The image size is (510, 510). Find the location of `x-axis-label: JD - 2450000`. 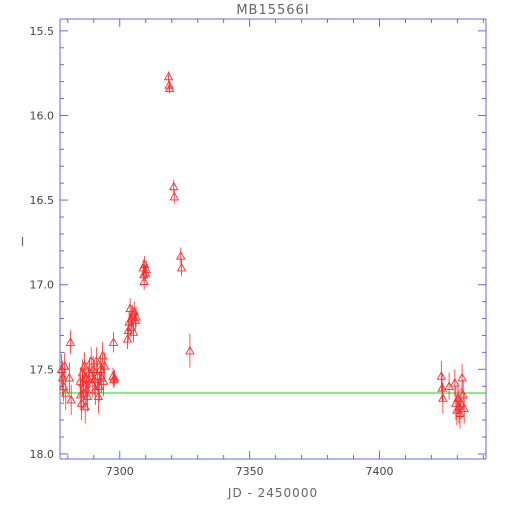

x-axis-label: JD - 2450000 is located at coordinates (272, 493).